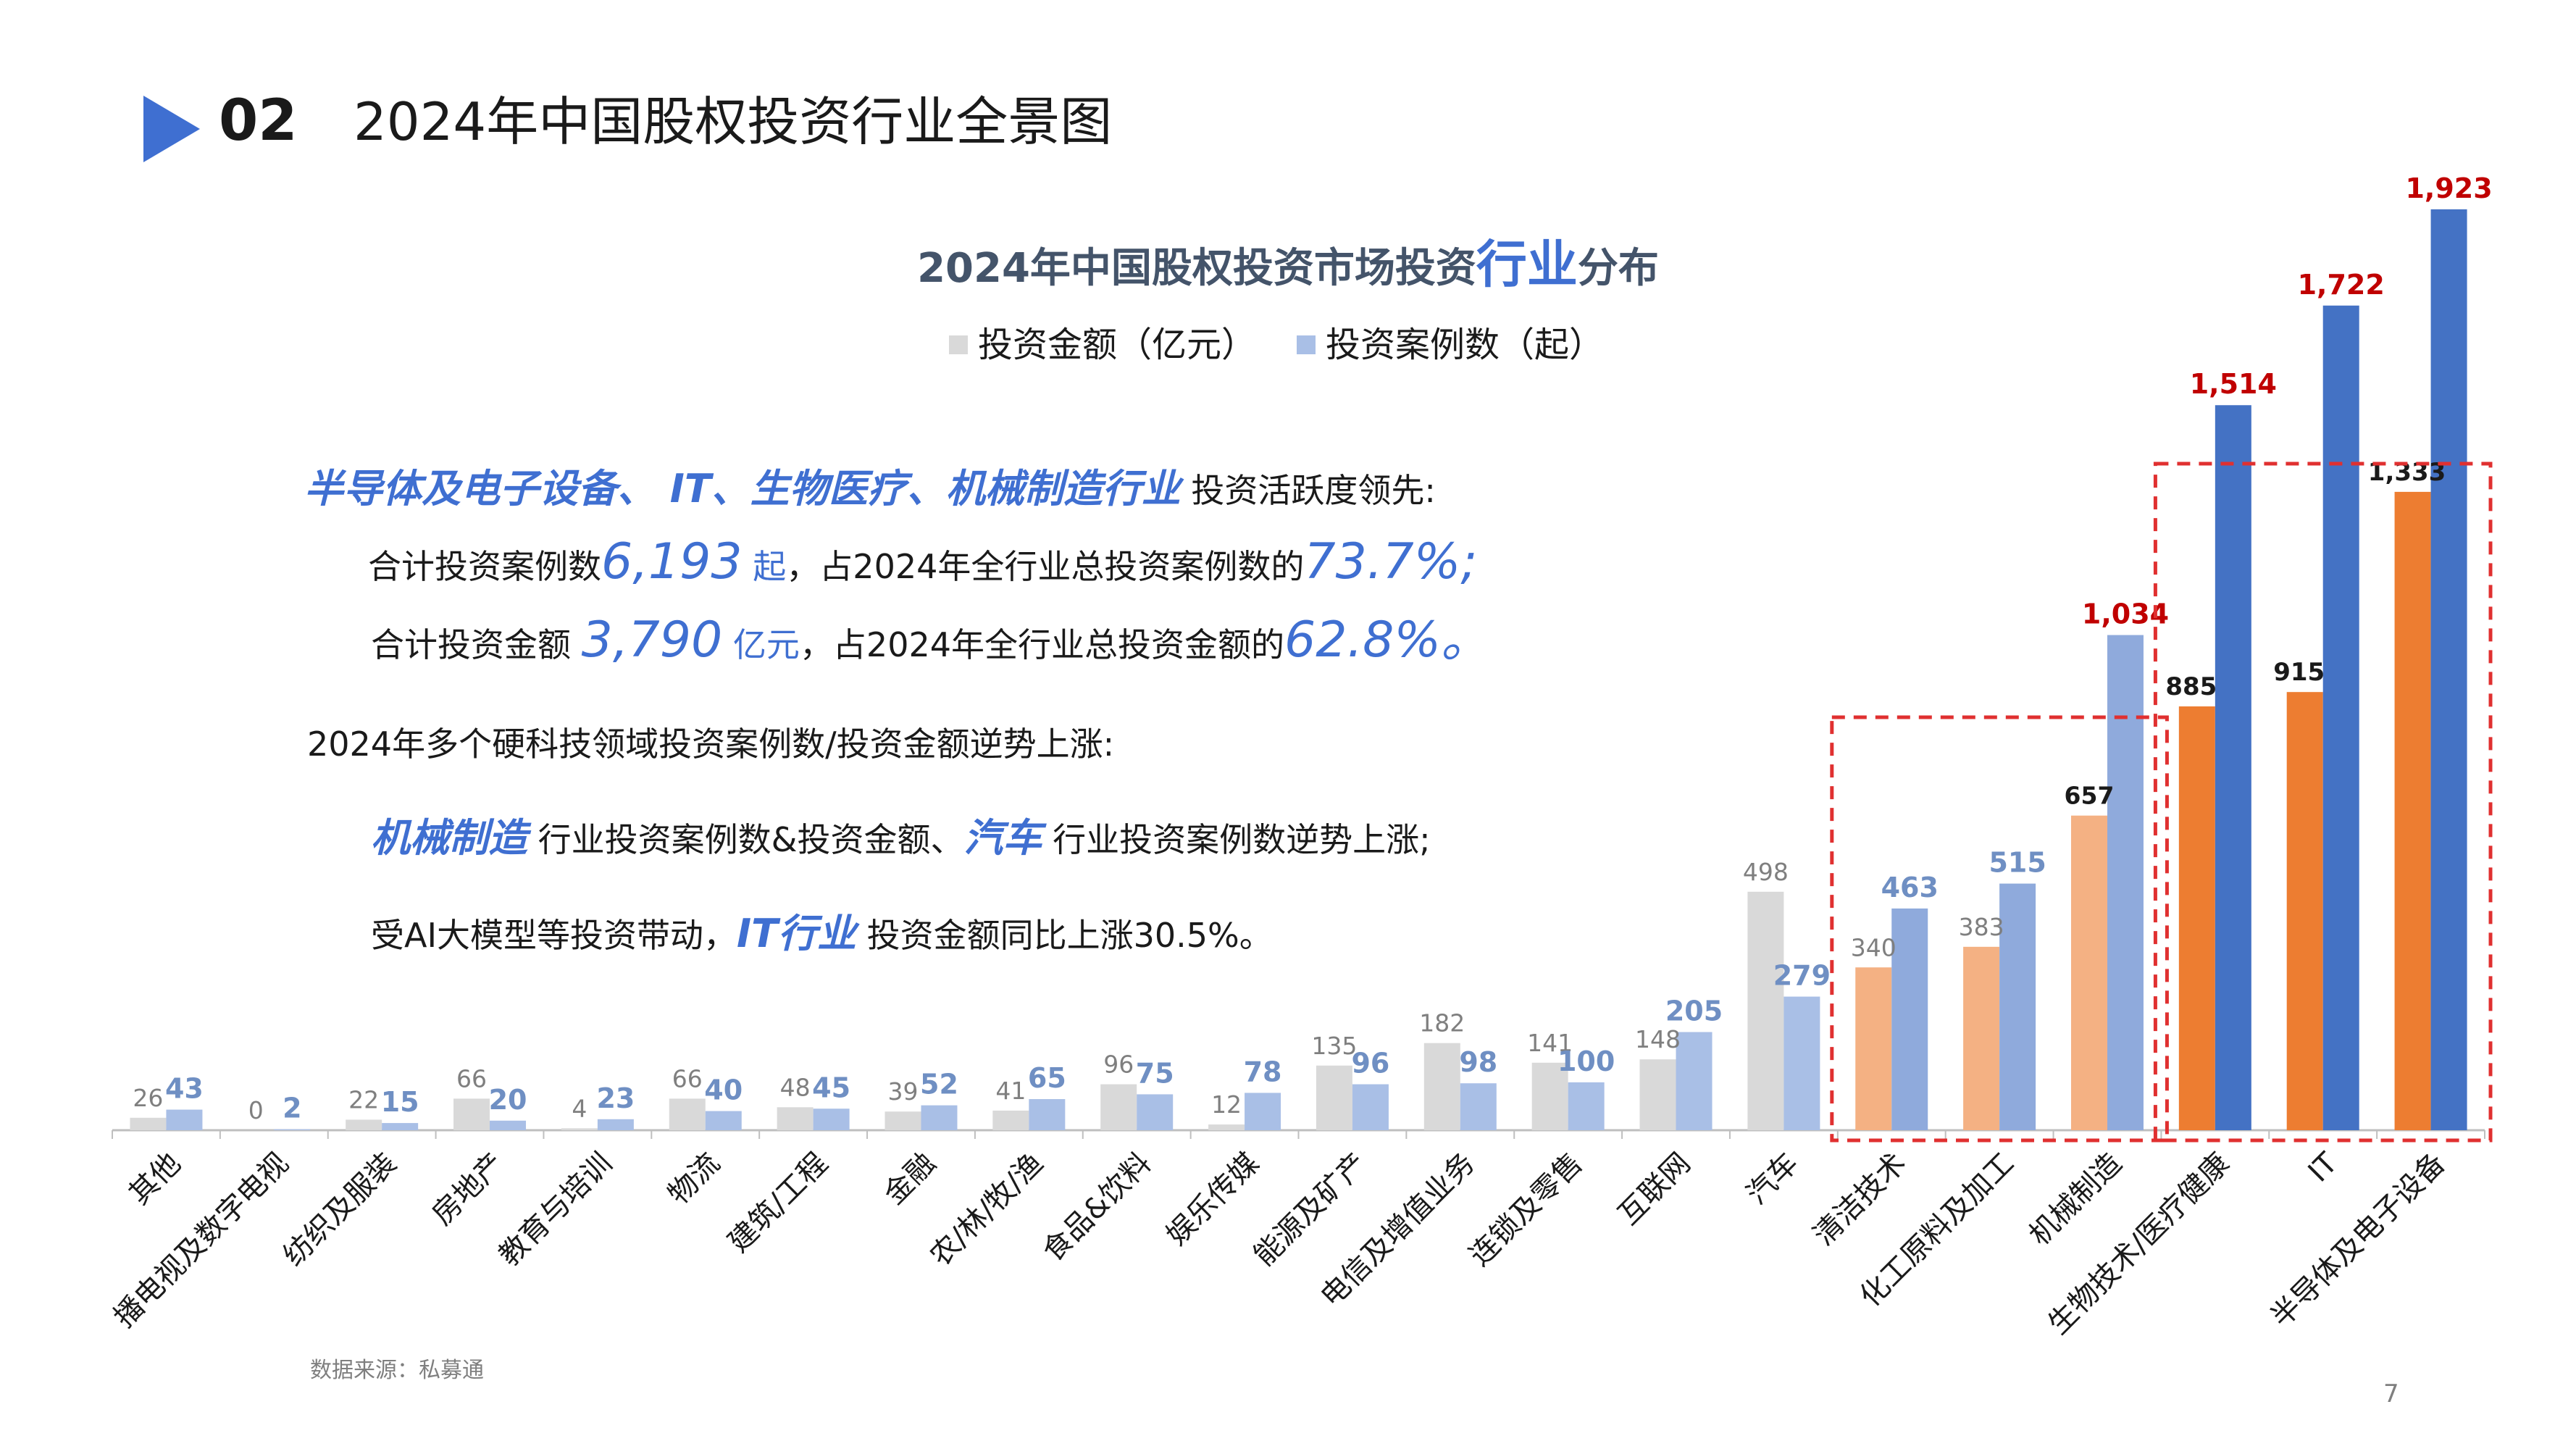 This screenshot has height=1449, width=2576. I want to click on data-label-amount: 12, so click(1226, 1104).